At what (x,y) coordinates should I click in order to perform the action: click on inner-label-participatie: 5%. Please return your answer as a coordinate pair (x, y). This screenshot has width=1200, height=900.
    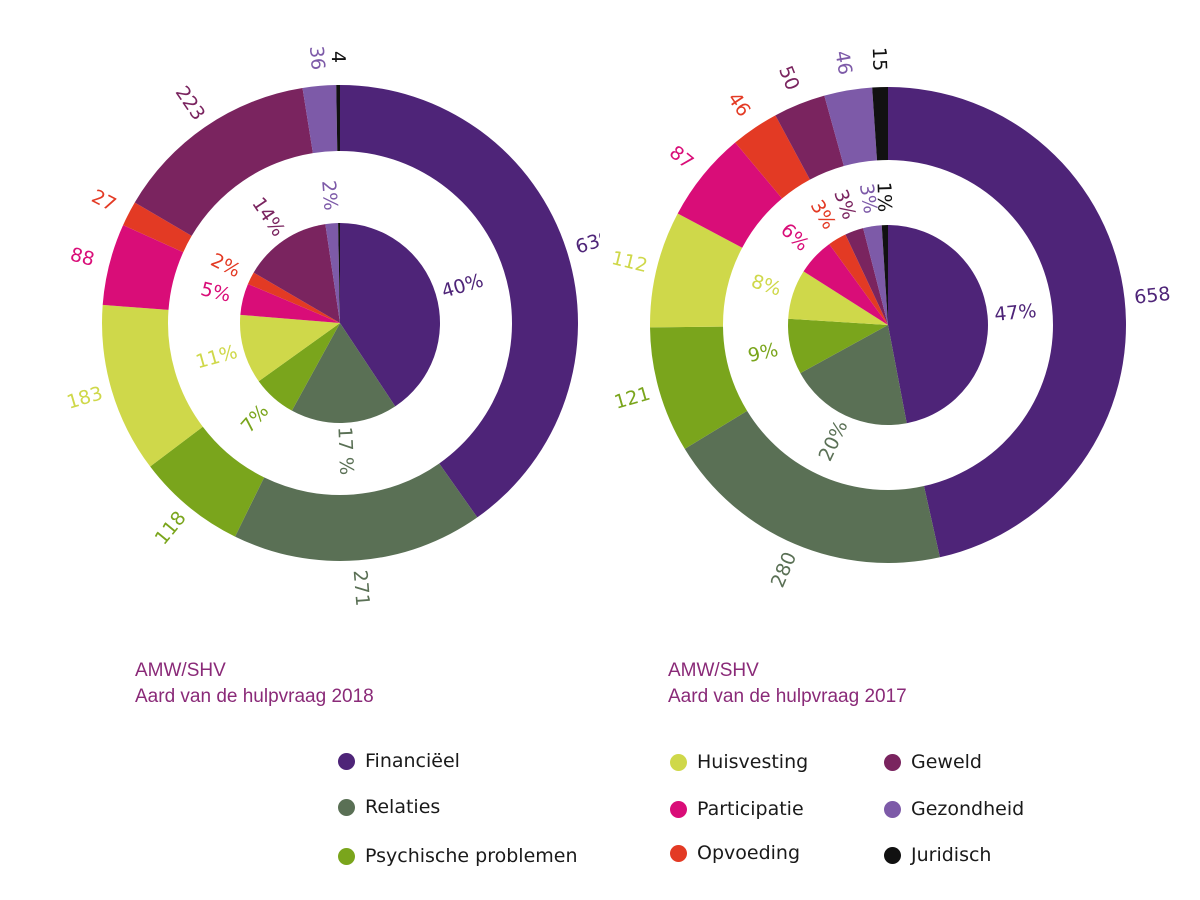
    Looking at the image, I should click on (215, 292).